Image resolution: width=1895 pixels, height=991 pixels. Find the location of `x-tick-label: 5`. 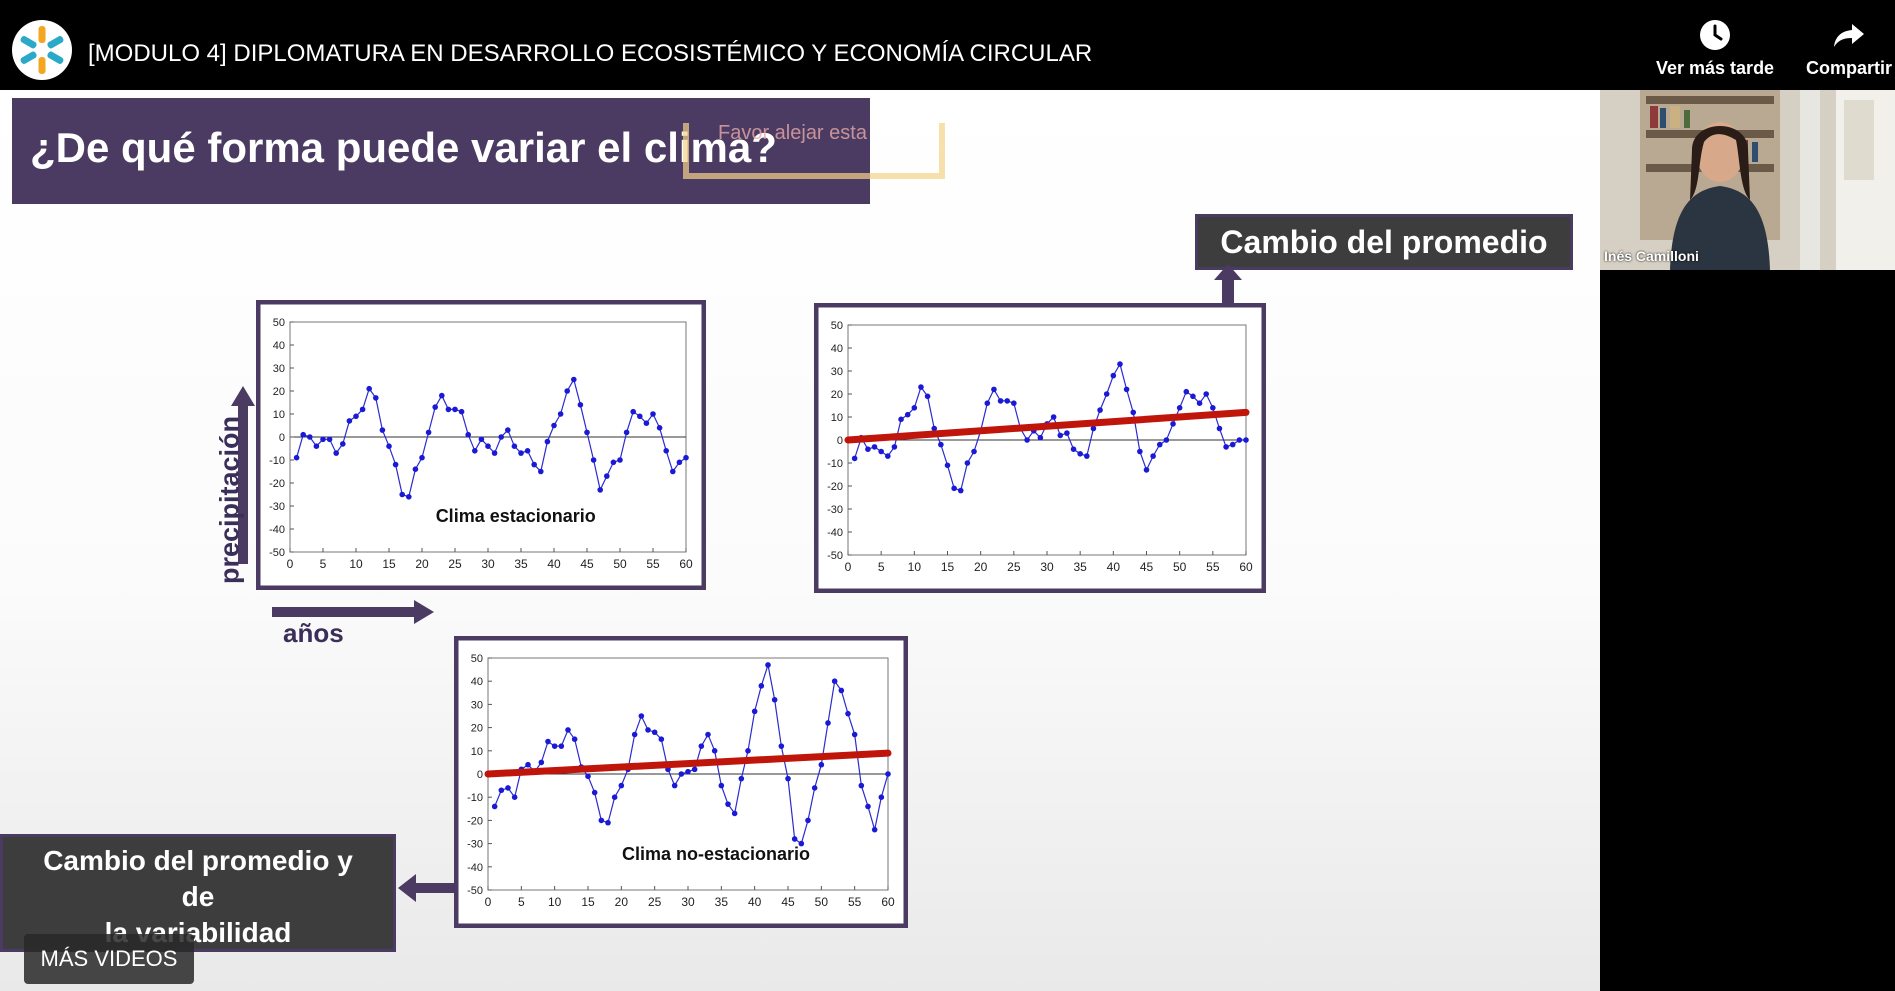

x-tick-label: 5 is located at coordinates (881, 567).